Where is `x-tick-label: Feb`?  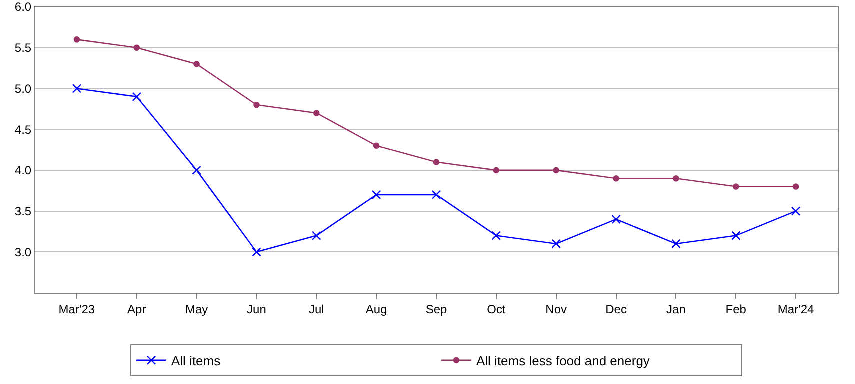 x-tick-label: Feb is located at coordinates (736, 309).